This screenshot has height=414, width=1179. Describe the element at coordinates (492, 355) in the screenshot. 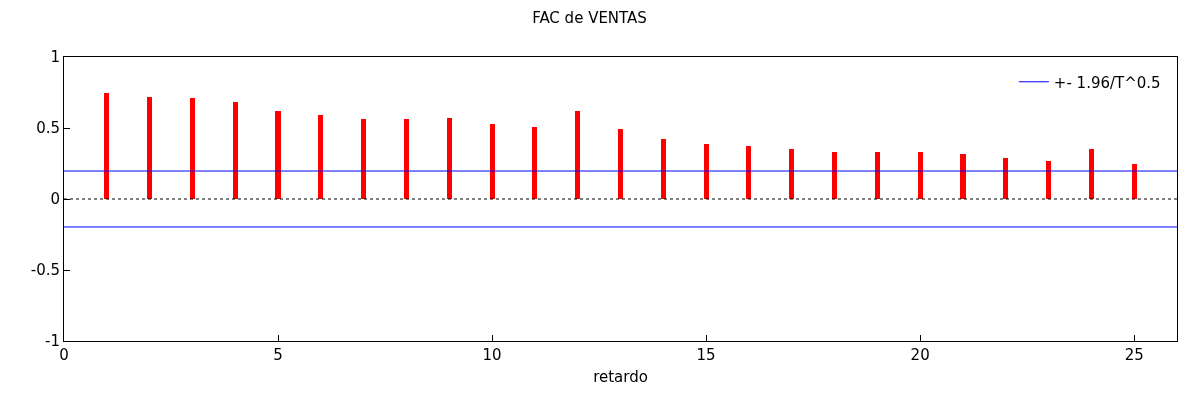

I see `x-tick-label: 10` at that location.